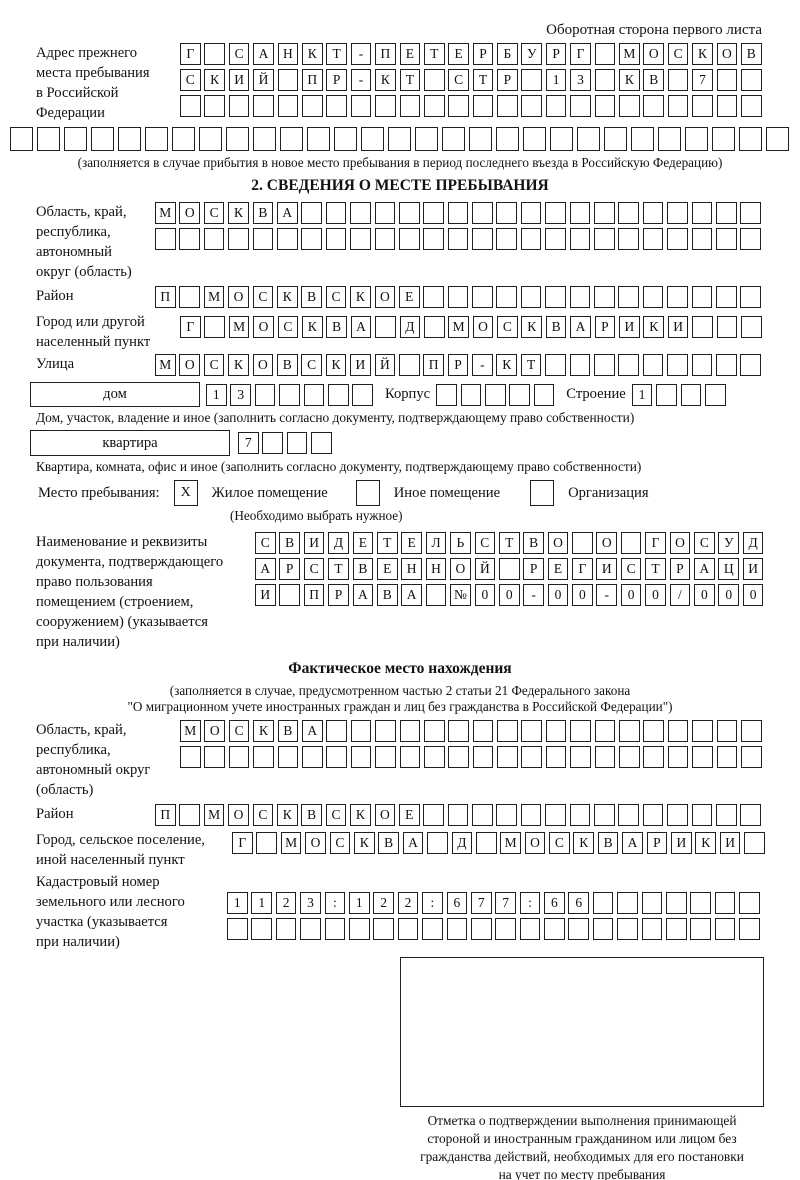 The height and width of the screenshot is (1180, 800). Describe the element at coordinates (411, 543) in the screenshot. I see `char-box: Е` at that location.